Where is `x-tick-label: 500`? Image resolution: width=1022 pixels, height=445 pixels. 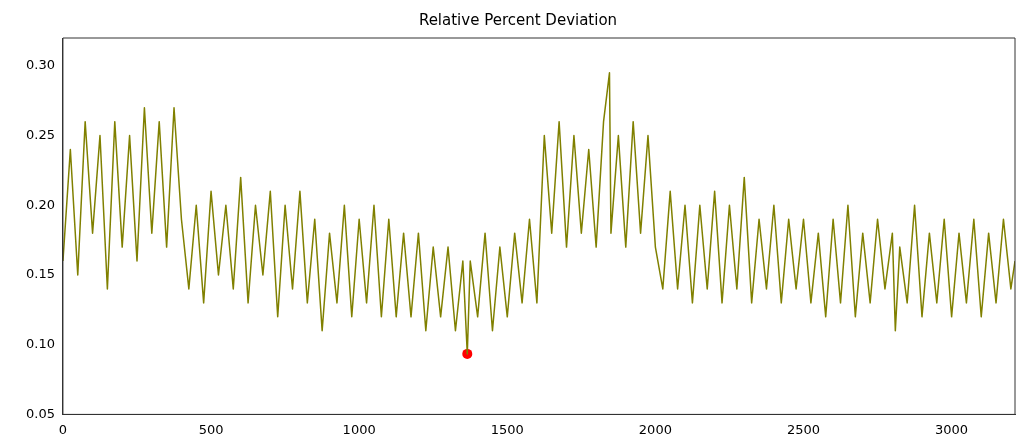 x-tick-label: 500 is located at coordinates (211, 429).